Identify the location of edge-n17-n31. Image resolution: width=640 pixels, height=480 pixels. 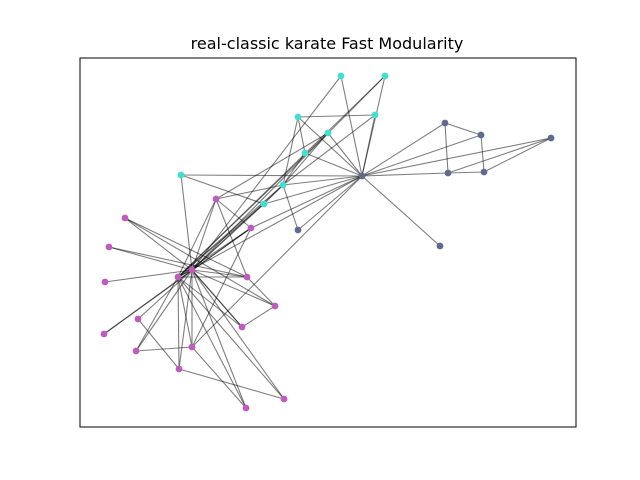
(210, 302).